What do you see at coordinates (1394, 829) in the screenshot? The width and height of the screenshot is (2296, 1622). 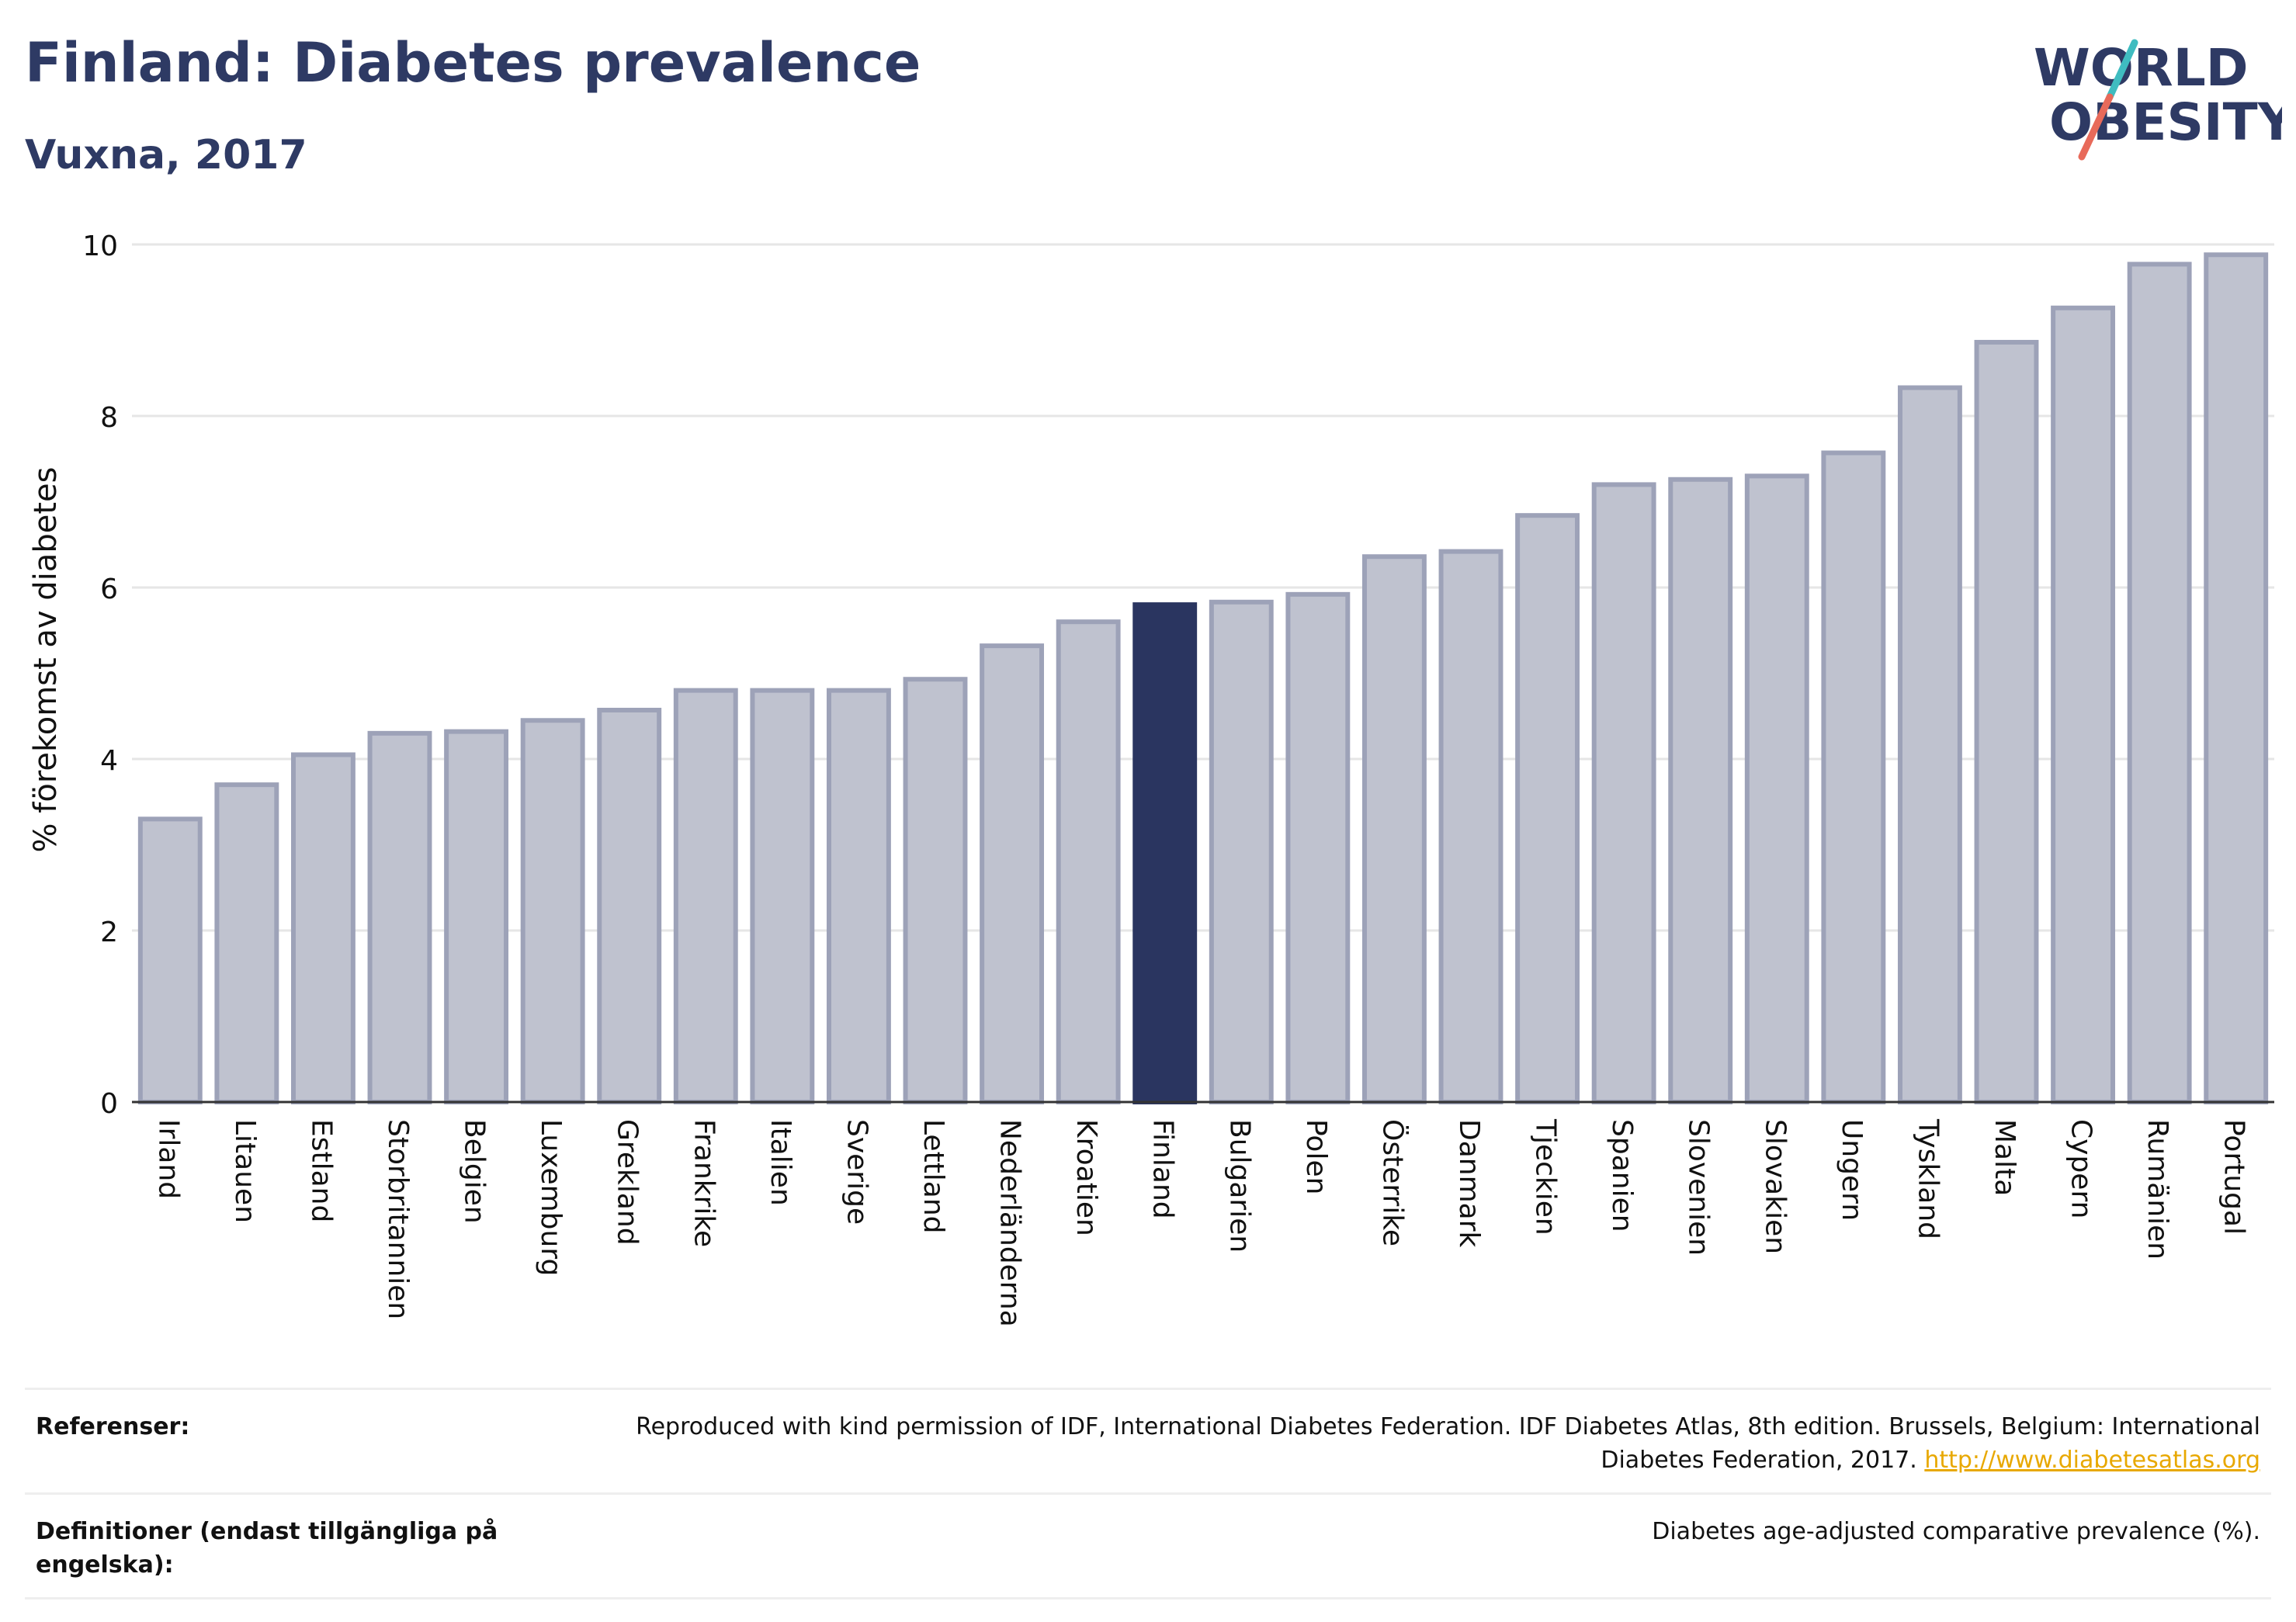 I see `bar-österrike` at bounding box center [1394, 829].